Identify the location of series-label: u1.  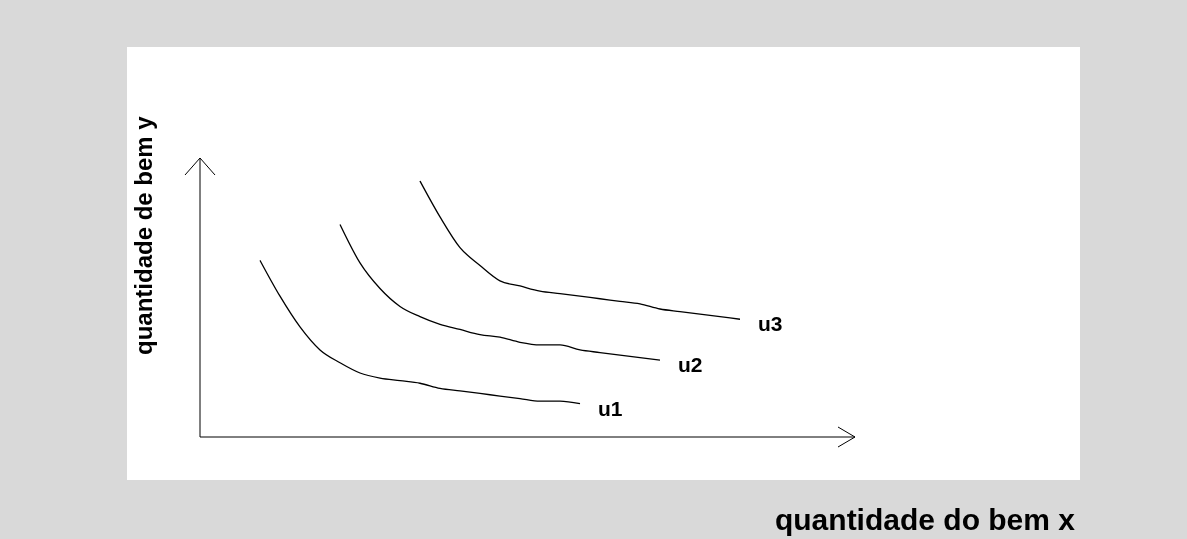
(610, 408).